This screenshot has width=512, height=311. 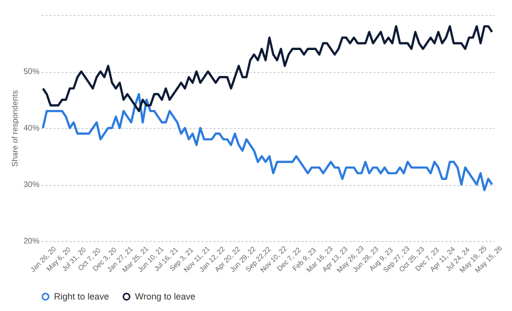 What do you see at coordinates (31, 184) in the screenshot?
I see `y-tick-label: 30%` at bounding box center [31, 184].